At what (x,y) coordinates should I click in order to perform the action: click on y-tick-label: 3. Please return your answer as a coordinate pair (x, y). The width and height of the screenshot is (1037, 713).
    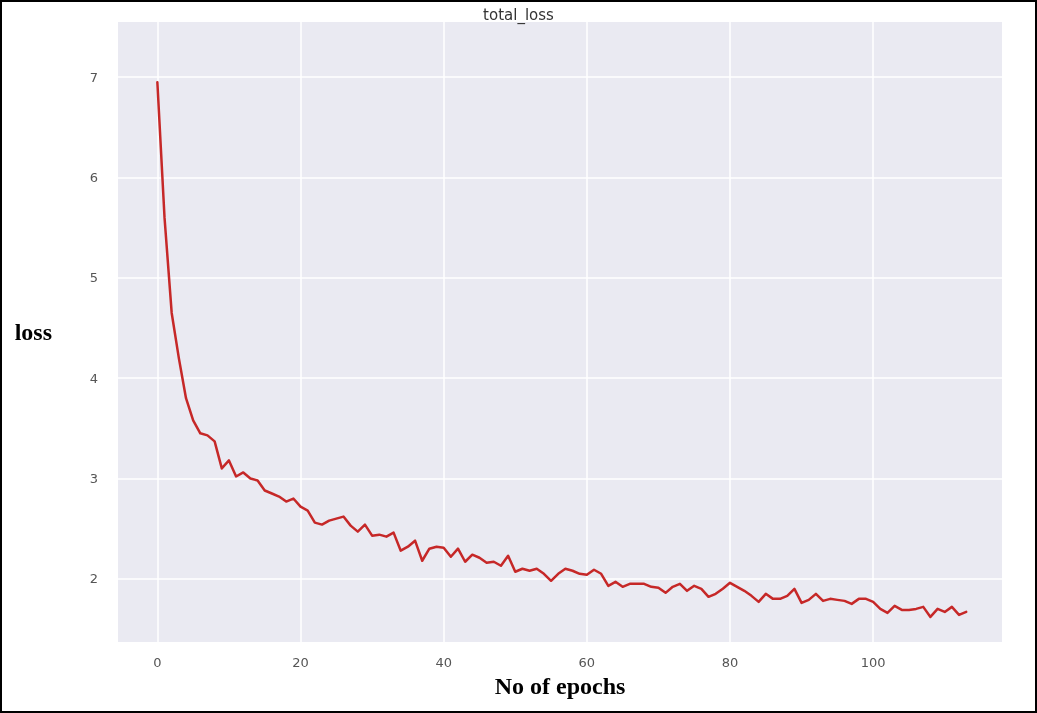
    Looking at the image, I should click on (93, 478).